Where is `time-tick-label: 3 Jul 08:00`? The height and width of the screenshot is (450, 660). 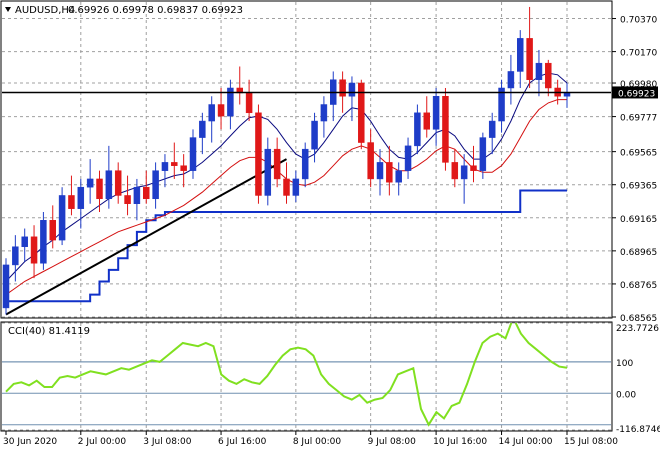 time-tick-label: 3 Jul 08:00 is located at coordinates (167, 442).